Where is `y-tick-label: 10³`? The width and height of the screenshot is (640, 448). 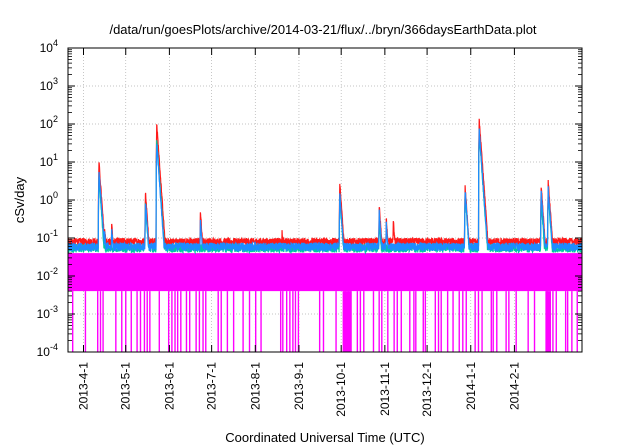
y-tick-label: 10³ is located at coordinates (49, 84).